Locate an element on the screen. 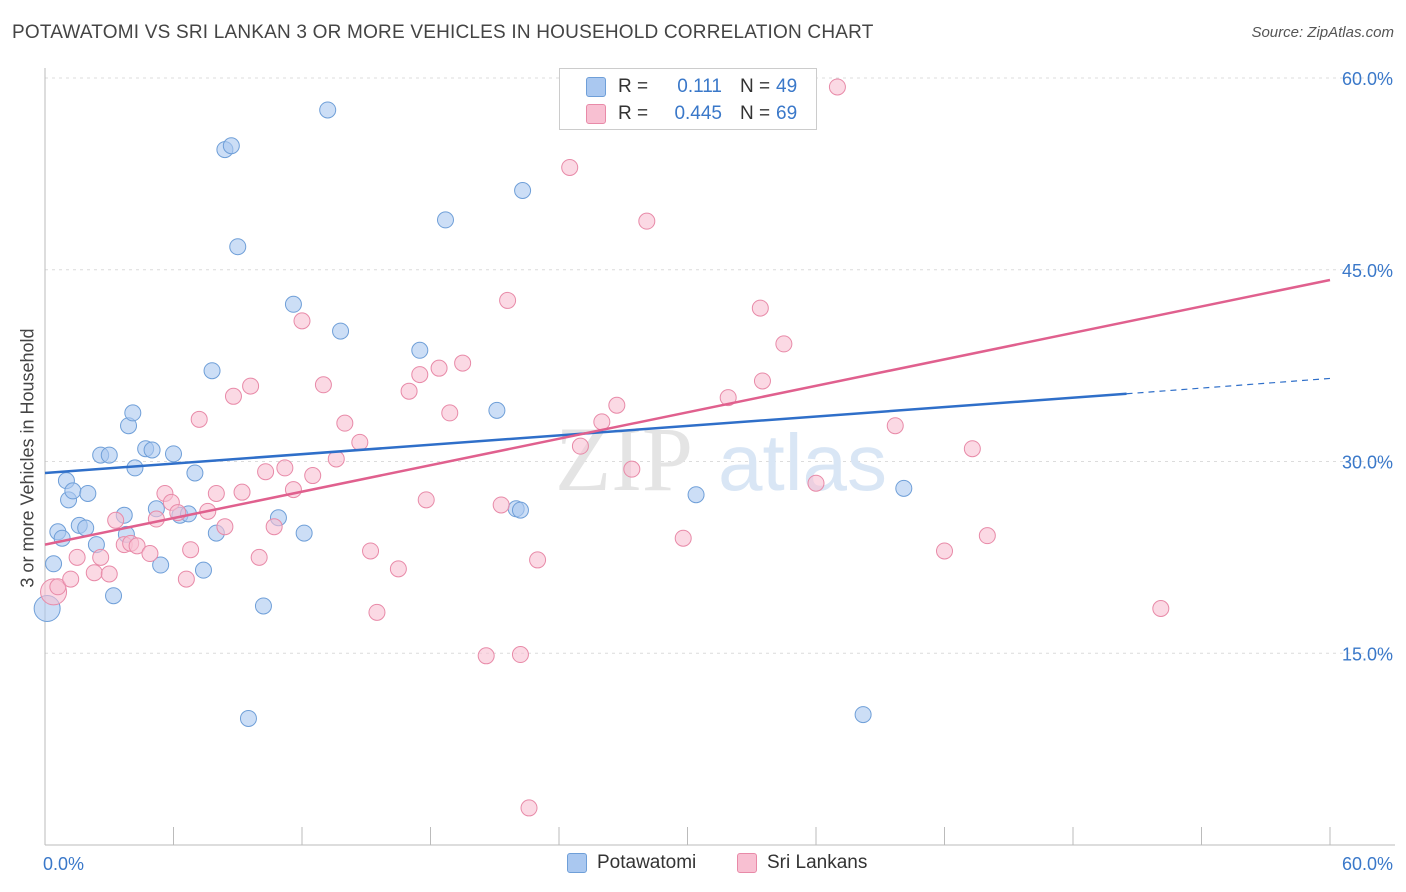 The height and width of the screenshot is (892, 1406). legend-swatch-potawatomi is located at coordinates (596, 87).